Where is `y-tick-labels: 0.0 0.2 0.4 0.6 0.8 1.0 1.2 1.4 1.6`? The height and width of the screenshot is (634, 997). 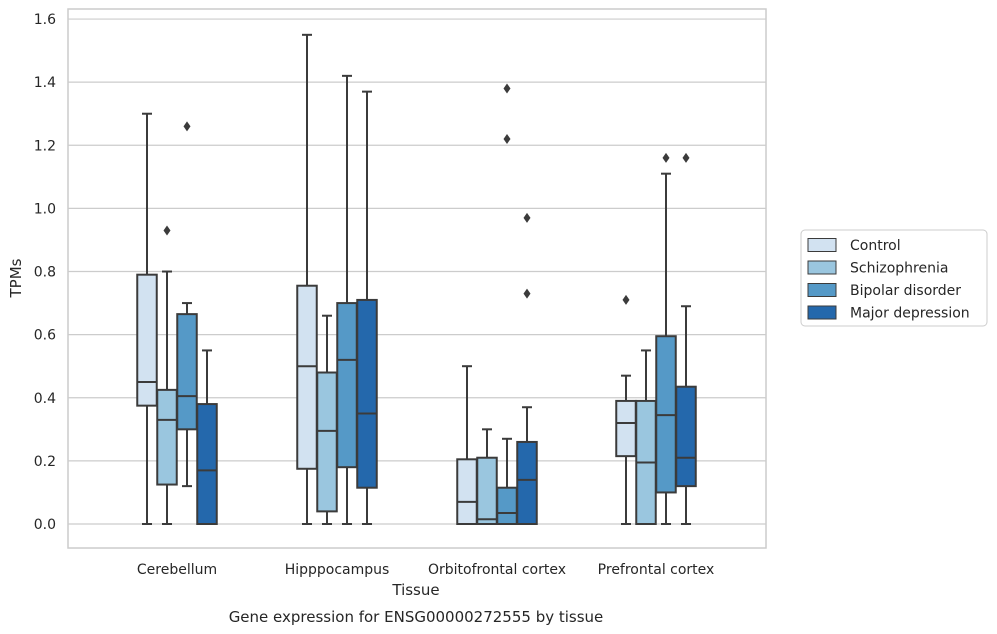
y-tick-labels: 0.0 0.2 0.4 0.6 0.8 1.0 1.2 1.4 1.6 is located at coordinates (45, 272).